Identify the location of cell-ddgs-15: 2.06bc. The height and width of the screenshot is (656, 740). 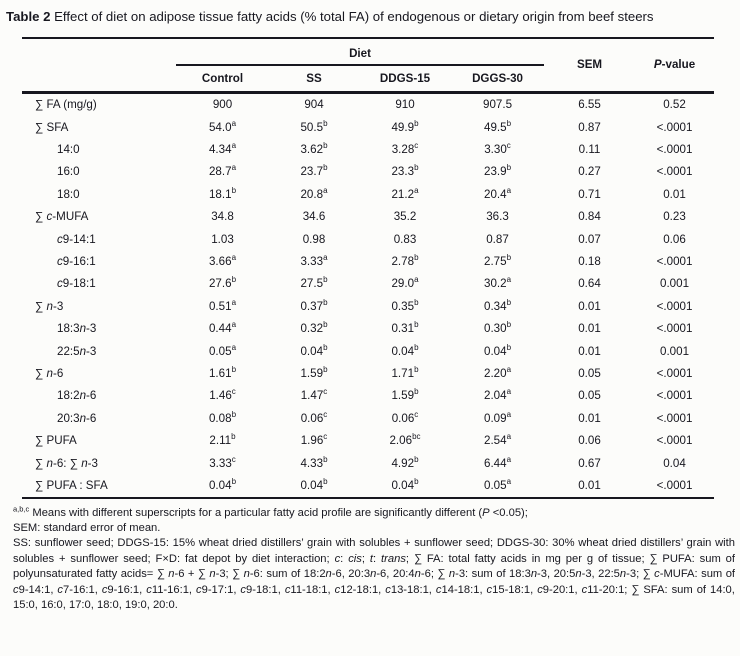
(405, 440).